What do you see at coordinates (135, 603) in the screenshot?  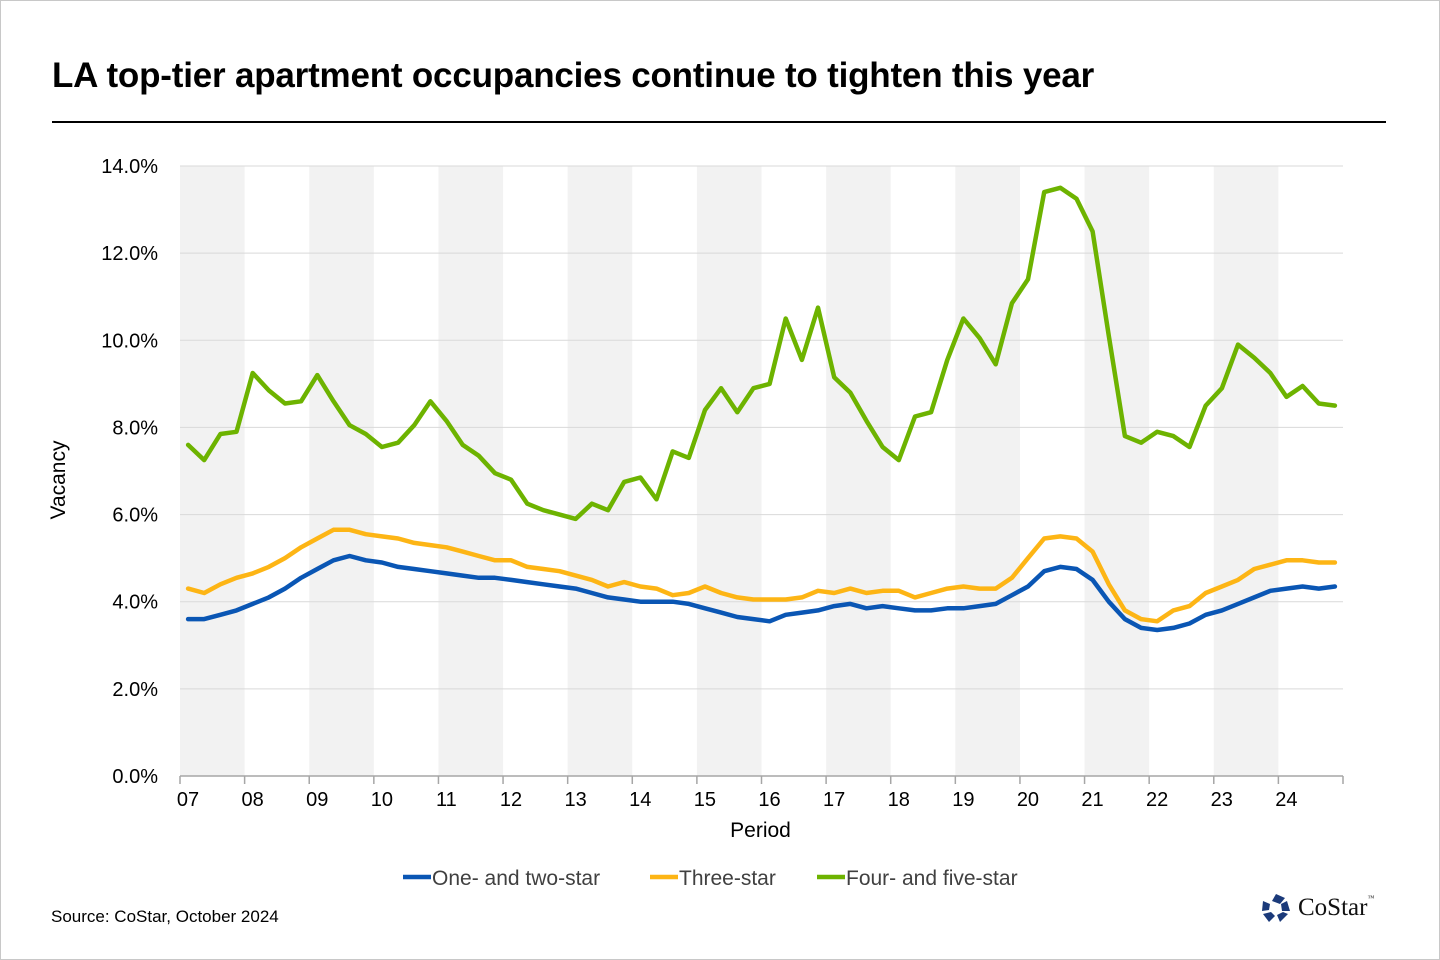 I see `y-tick-label: 4.0%` at bounding box center [135, 603].